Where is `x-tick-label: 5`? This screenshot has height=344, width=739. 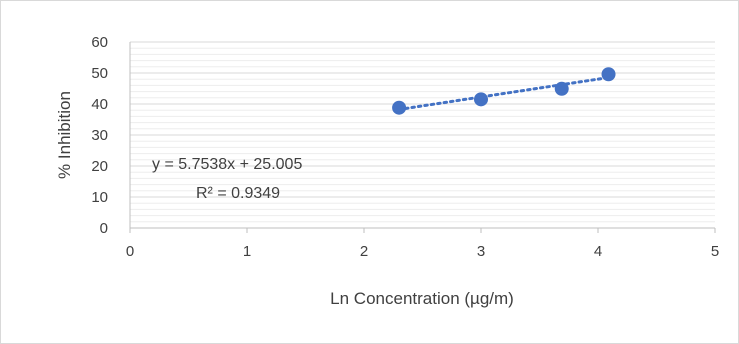
x-tick-label: 5 is located at coordinates (715, 251).